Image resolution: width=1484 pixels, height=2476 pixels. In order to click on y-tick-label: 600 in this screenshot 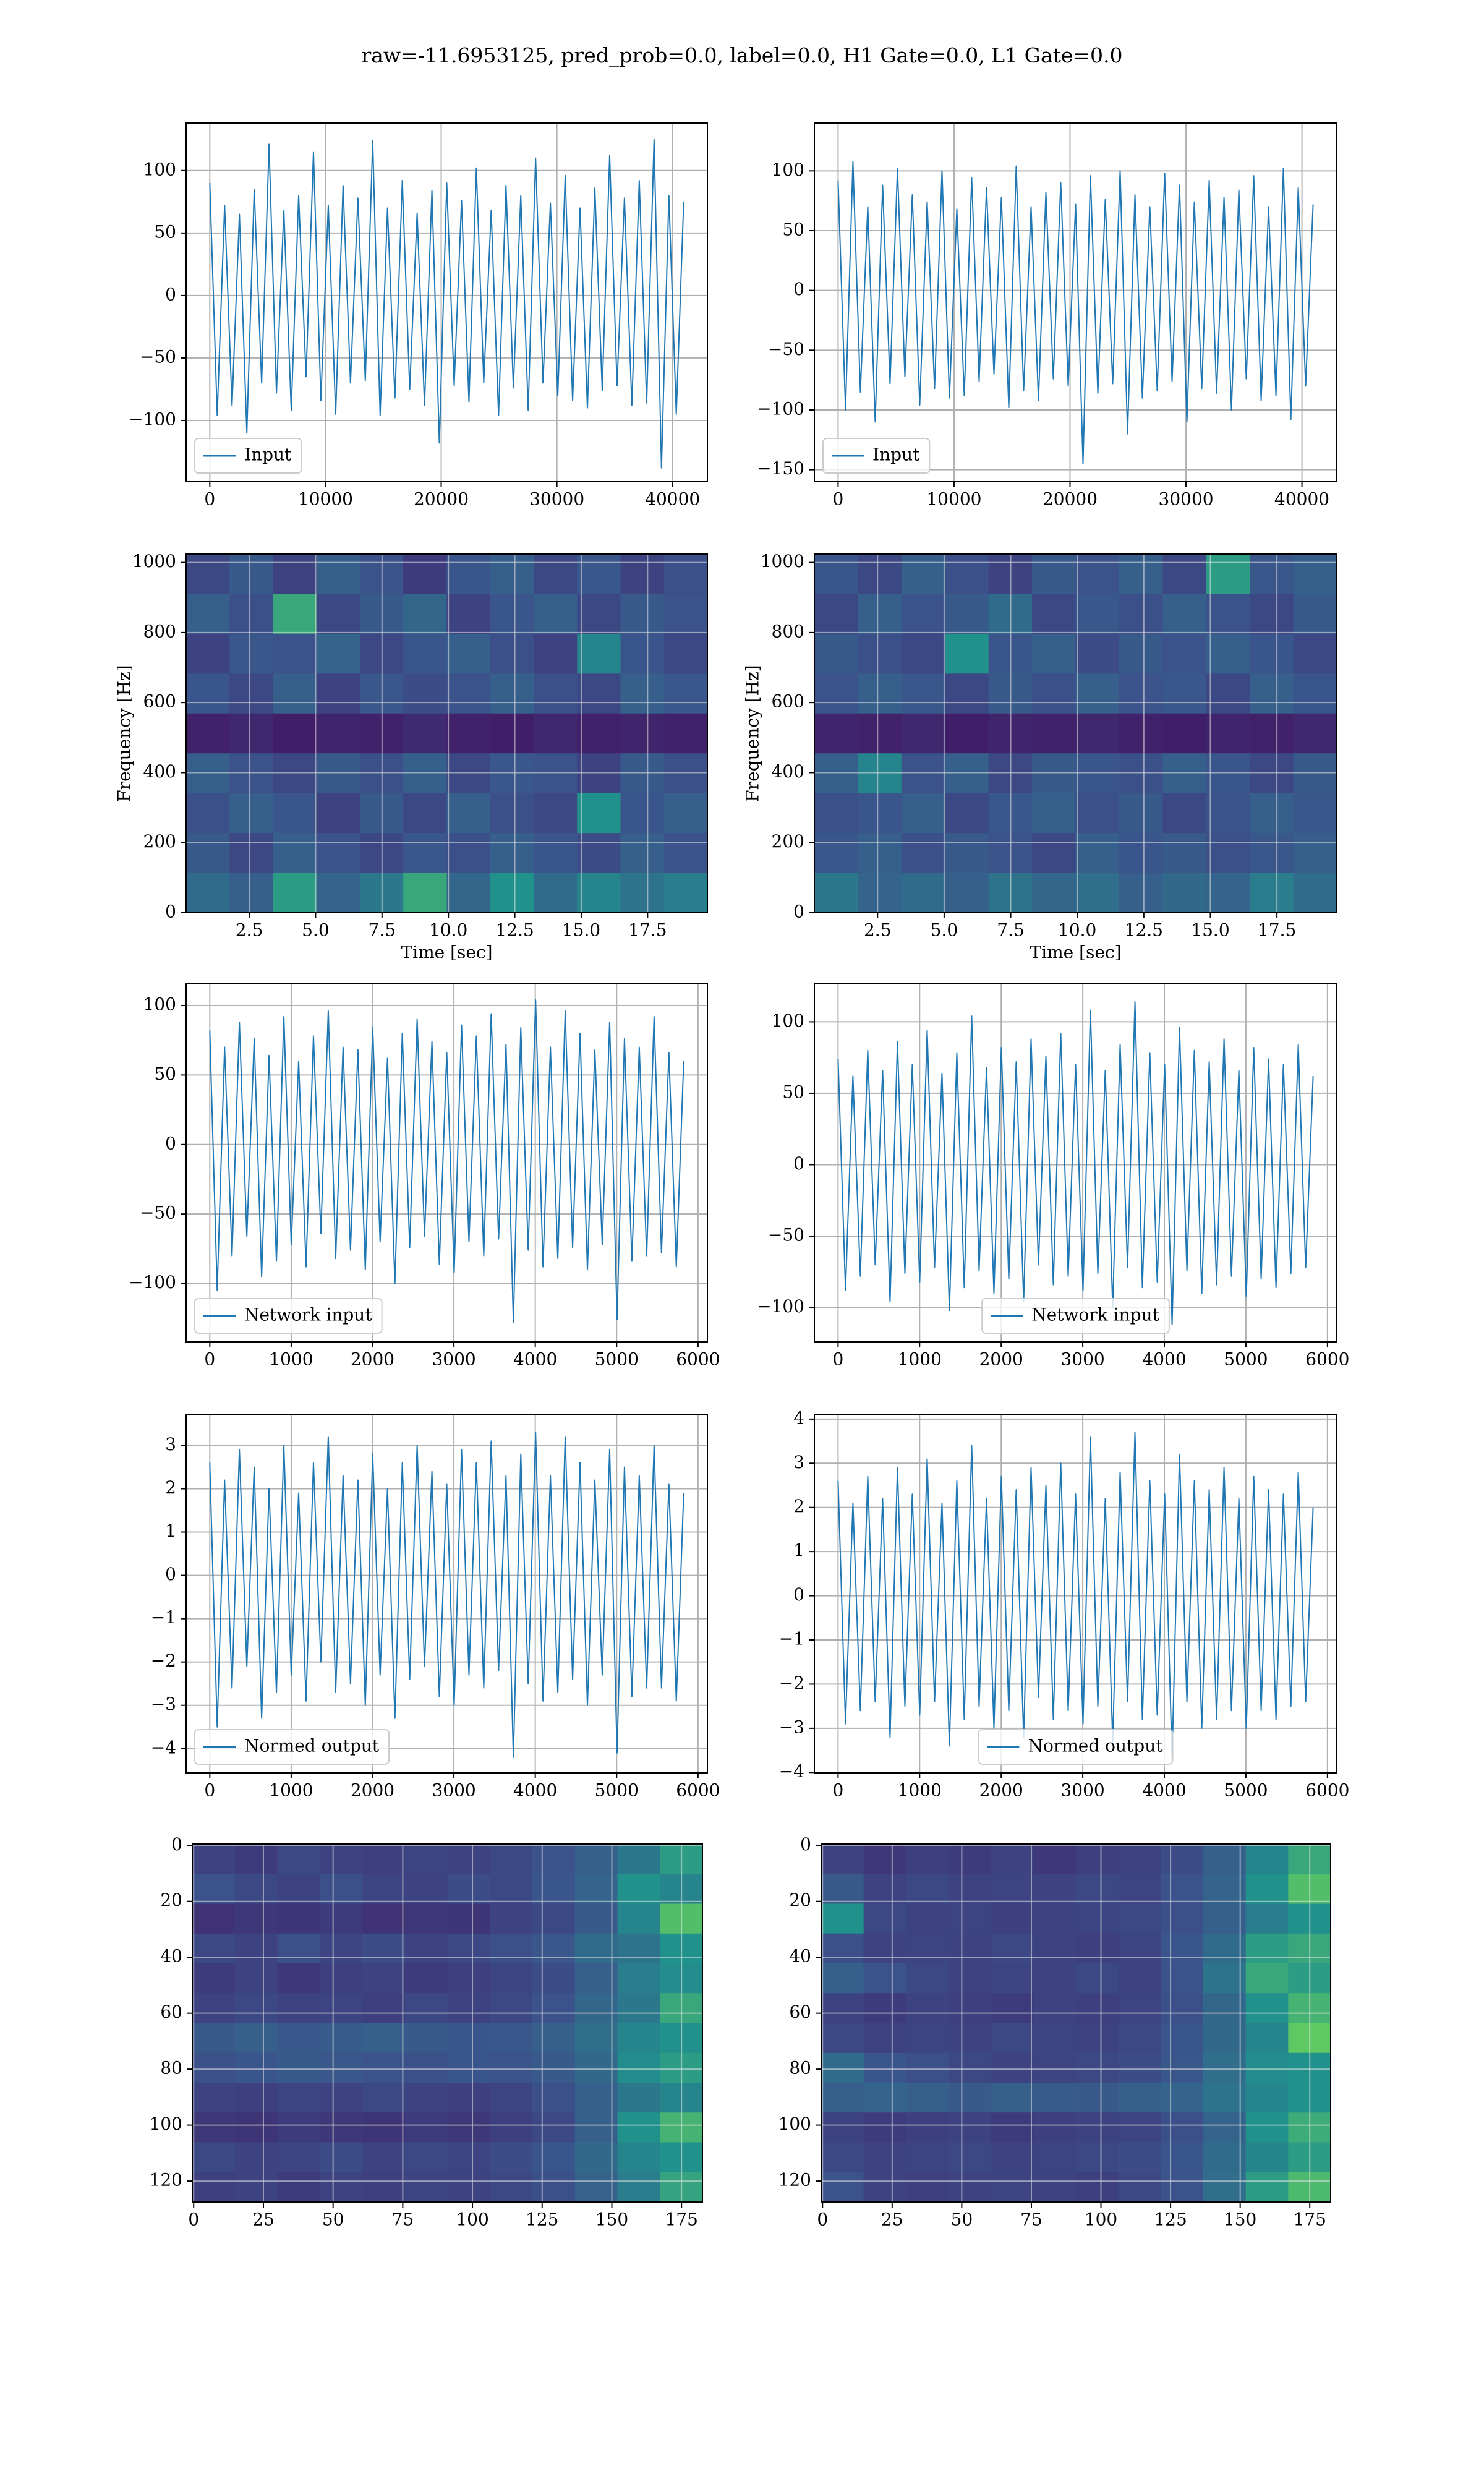, I will do `click(788, 701)`.